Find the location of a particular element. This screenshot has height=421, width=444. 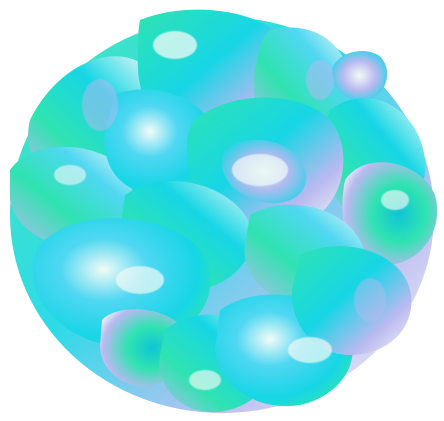

petal-front-right is located at coordinates (351, 300).